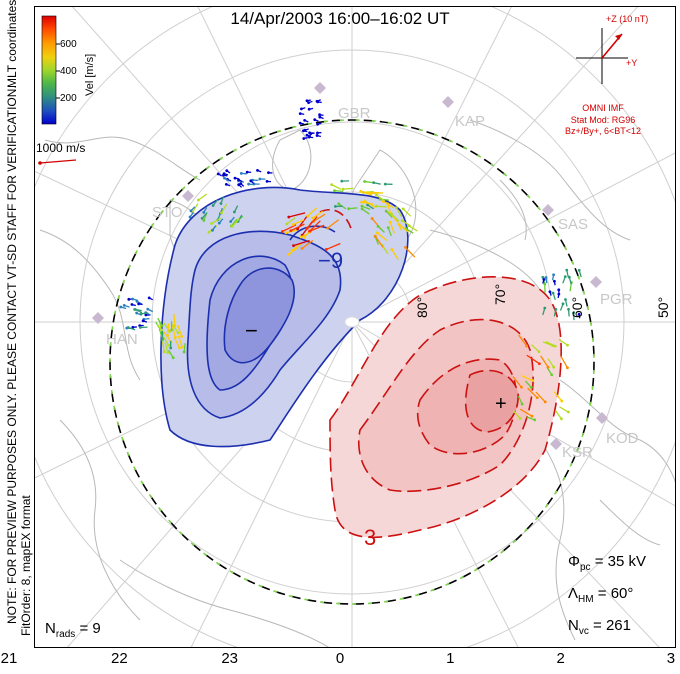 The height and width of the screenshot is (674, 680). I want to click on latitude-label-70: 70°, so click(500, 294).